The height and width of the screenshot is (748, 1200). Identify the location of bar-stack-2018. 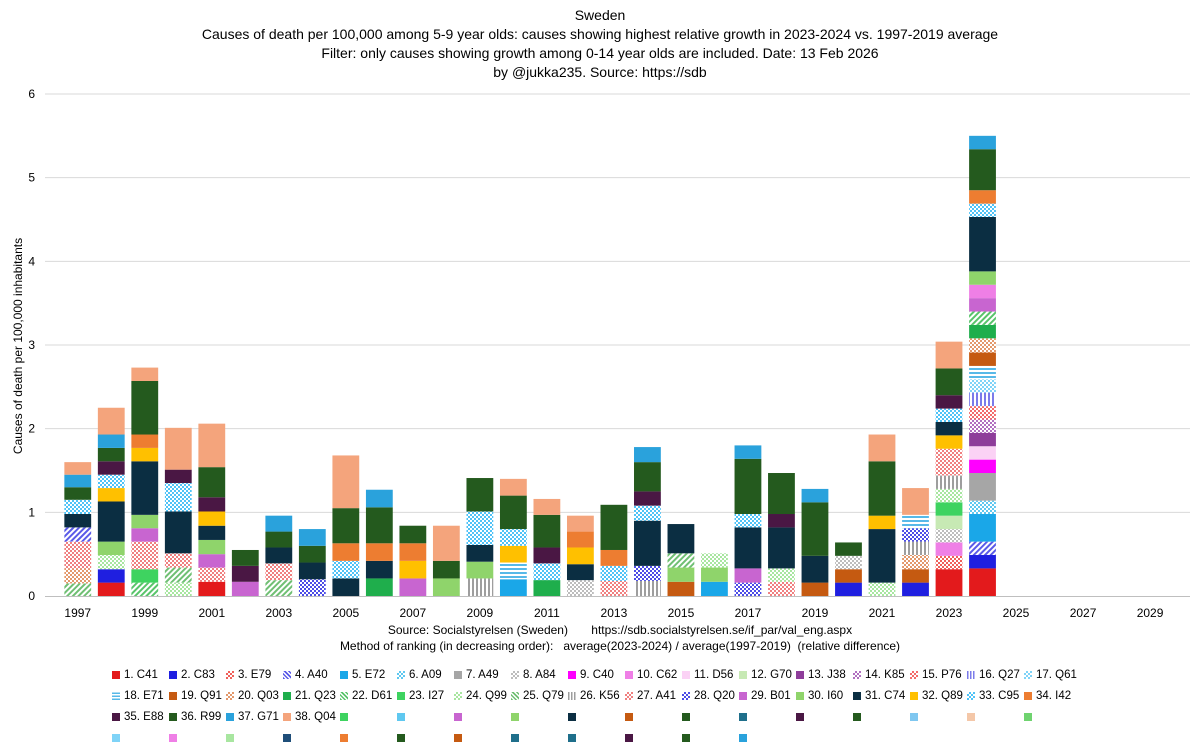
(781, 534).